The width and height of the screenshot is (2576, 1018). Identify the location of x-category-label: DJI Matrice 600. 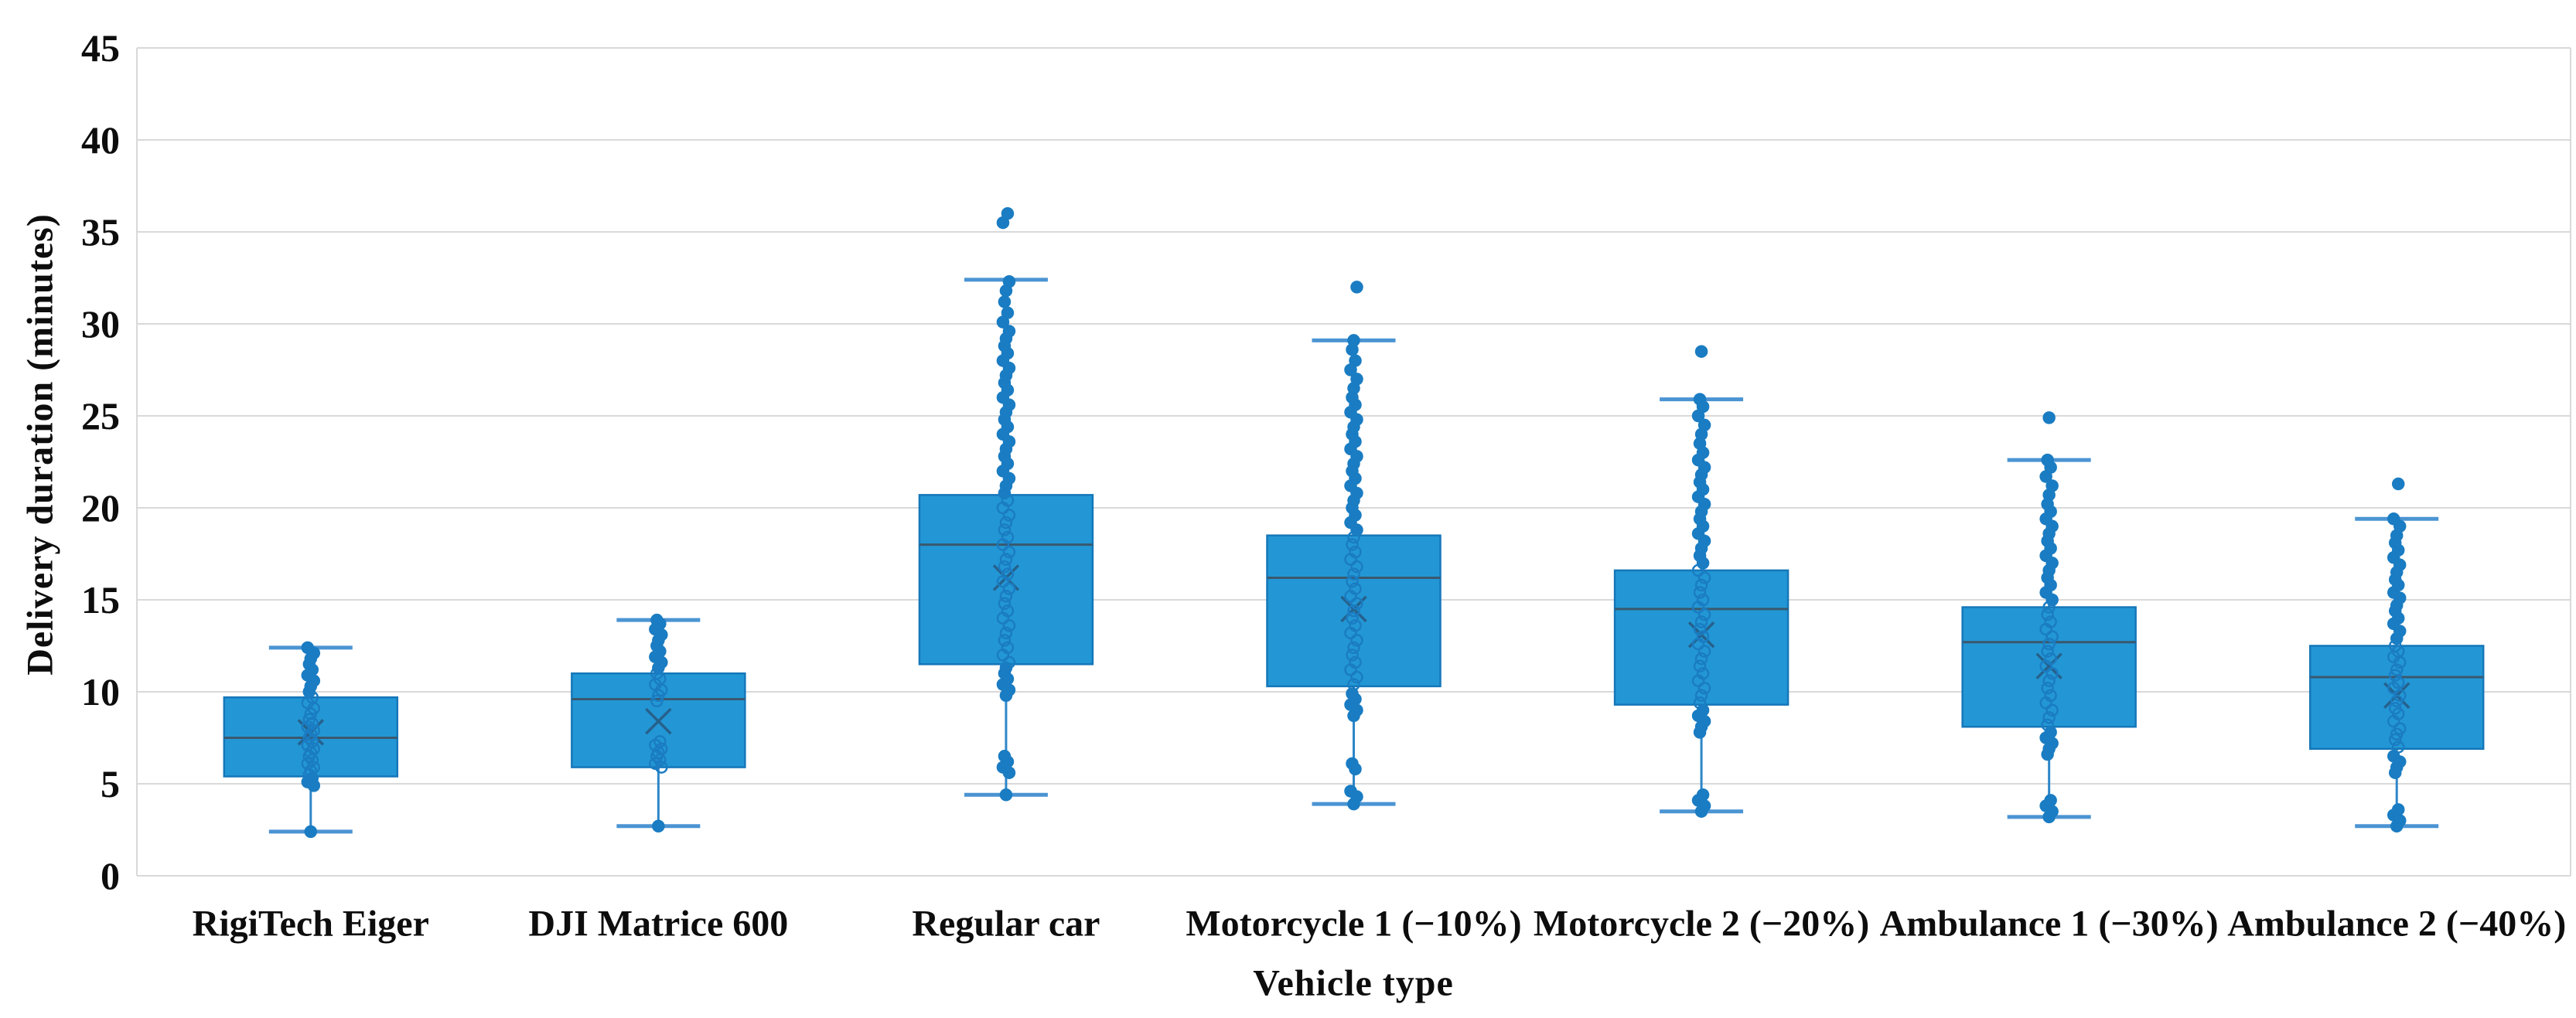
(658, 924).